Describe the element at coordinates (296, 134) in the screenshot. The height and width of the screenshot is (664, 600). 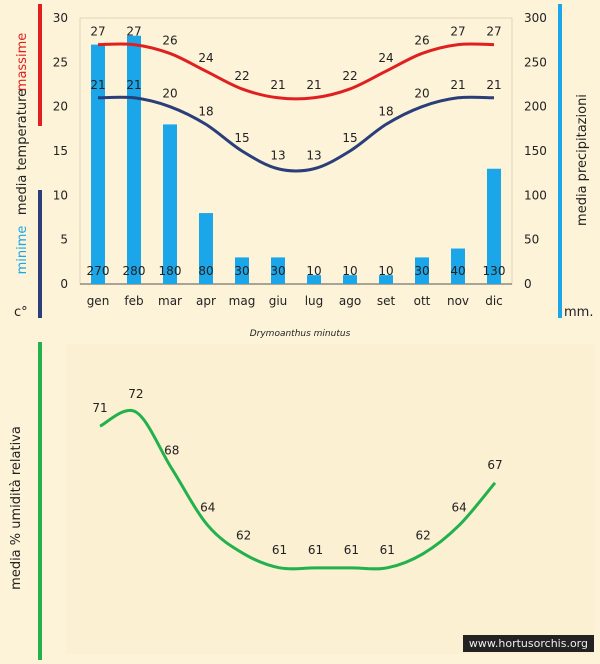
I see `min-temp-line` at that location.